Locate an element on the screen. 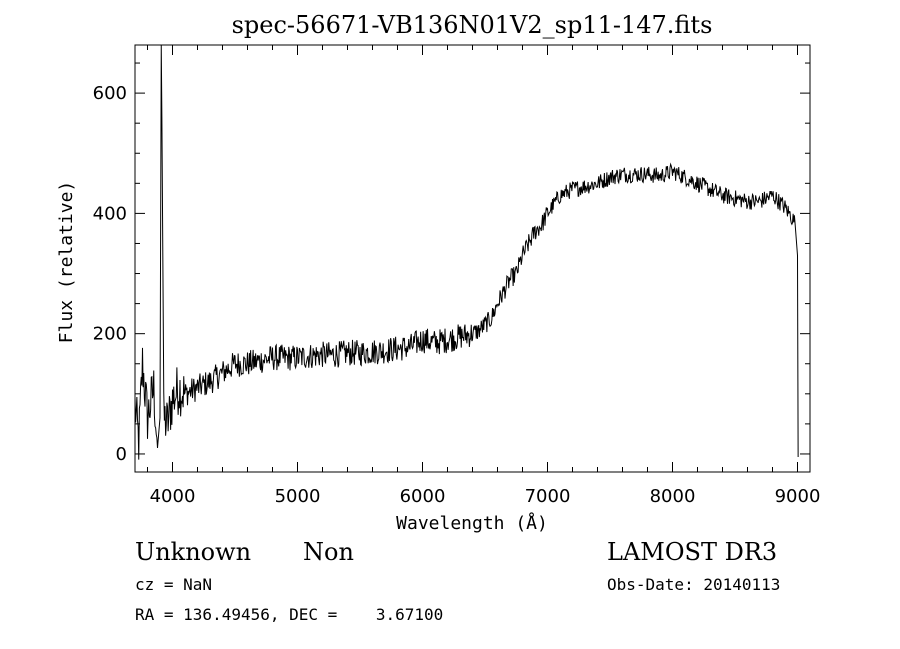 Image resolution: width=900 pixels, height=649 pixels. y-tick-label: 600 is located at coordinates (110, 93).